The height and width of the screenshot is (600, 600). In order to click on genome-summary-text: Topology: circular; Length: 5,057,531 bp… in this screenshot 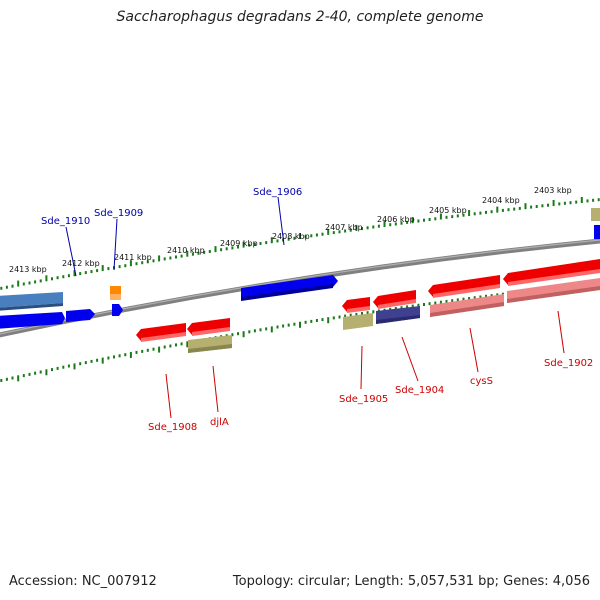, I will do `click(411, 581)`.